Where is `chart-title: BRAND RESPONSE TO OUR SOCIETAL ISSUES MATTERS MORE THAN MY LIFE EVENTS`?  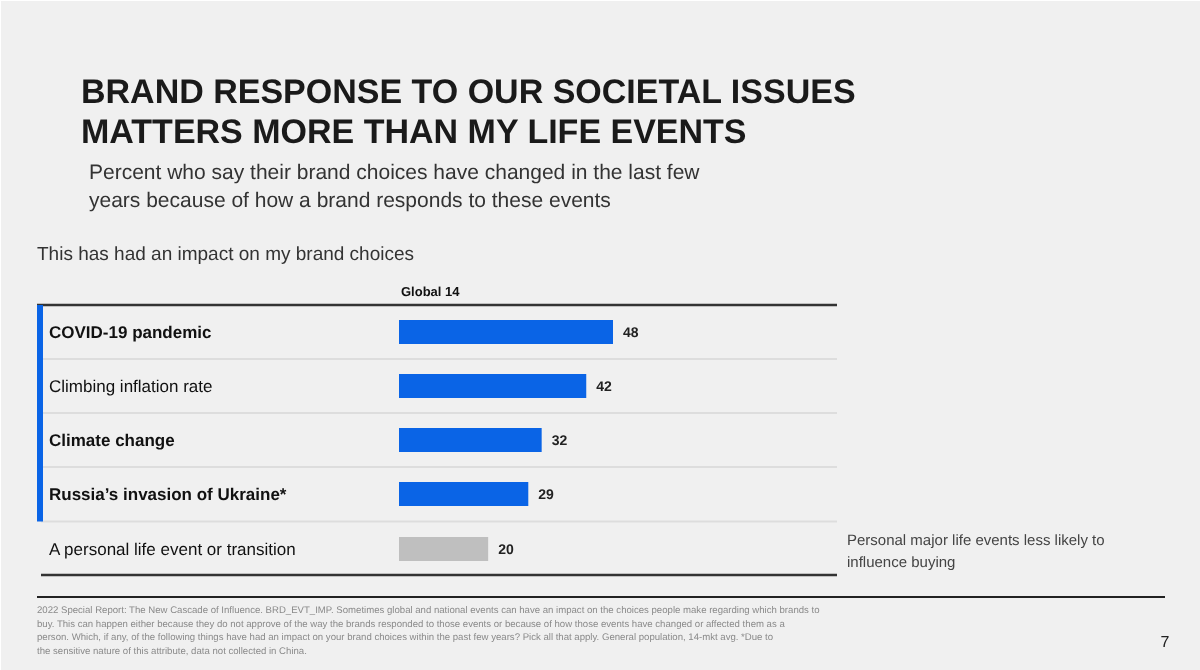
chart-title: BRAND RESPONSE TO OUR SOCIETAL ISSUES MATTERS MORE THAN MY LIFE EVENTS is located at coordinates (468, 112).